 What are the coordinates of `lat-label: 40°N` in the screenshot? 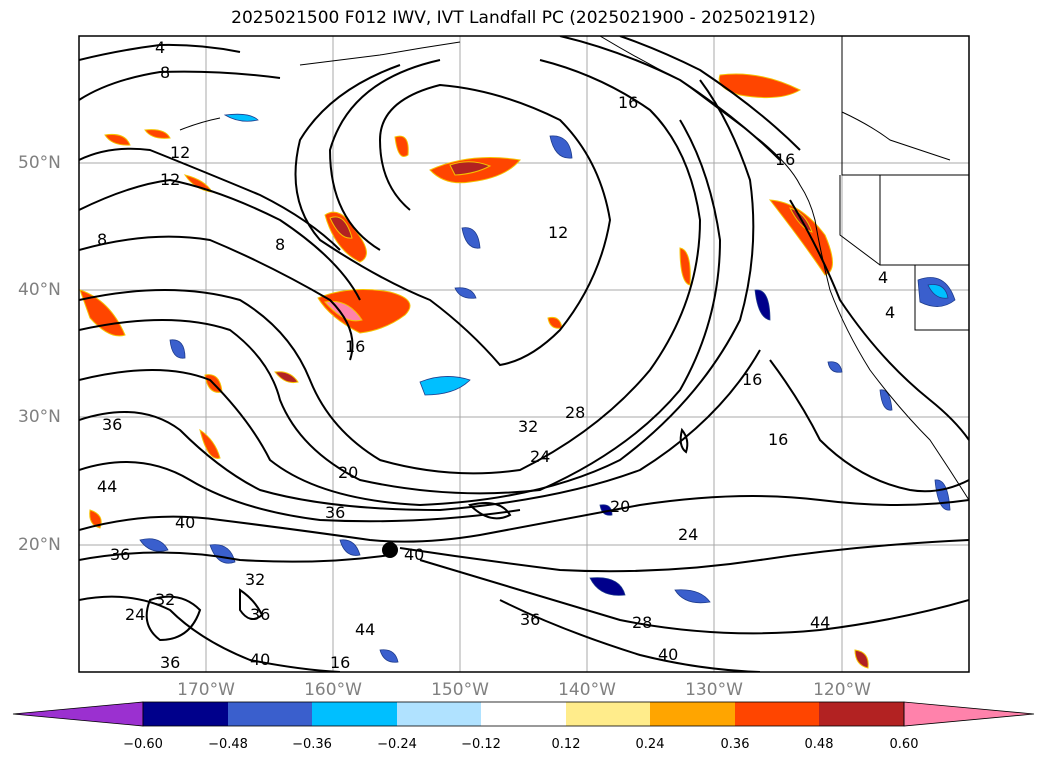 It's located at (39, 290).